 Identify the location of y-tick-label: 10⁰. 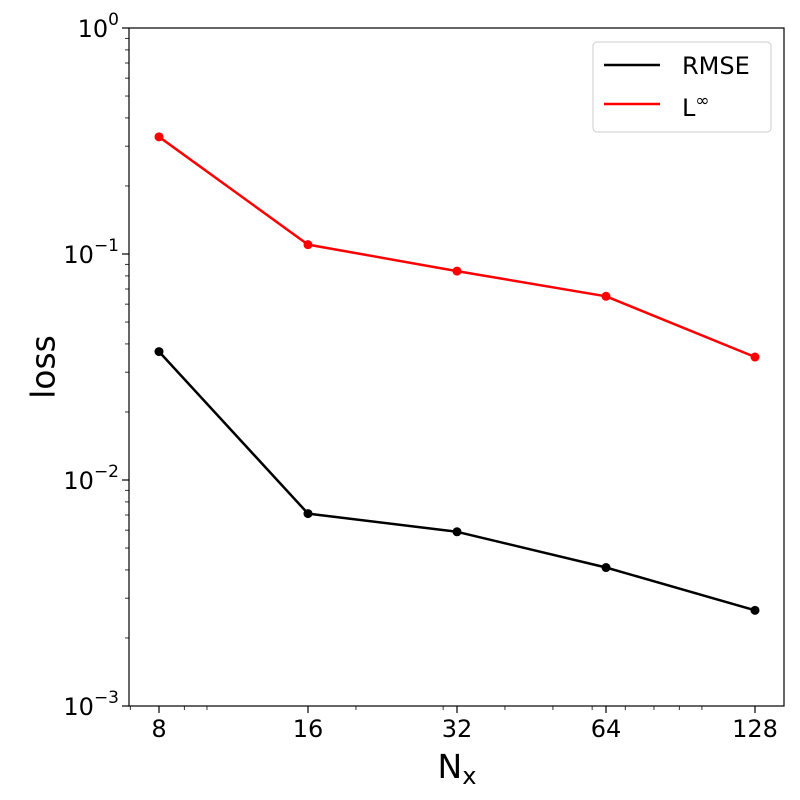
(98, 26).